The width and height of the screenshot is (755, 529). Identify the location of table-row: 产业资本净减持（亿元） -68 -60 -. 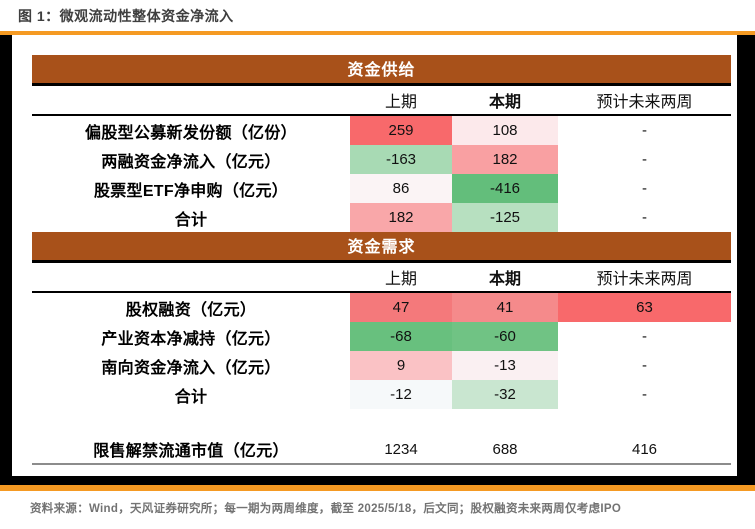
(381, 336).